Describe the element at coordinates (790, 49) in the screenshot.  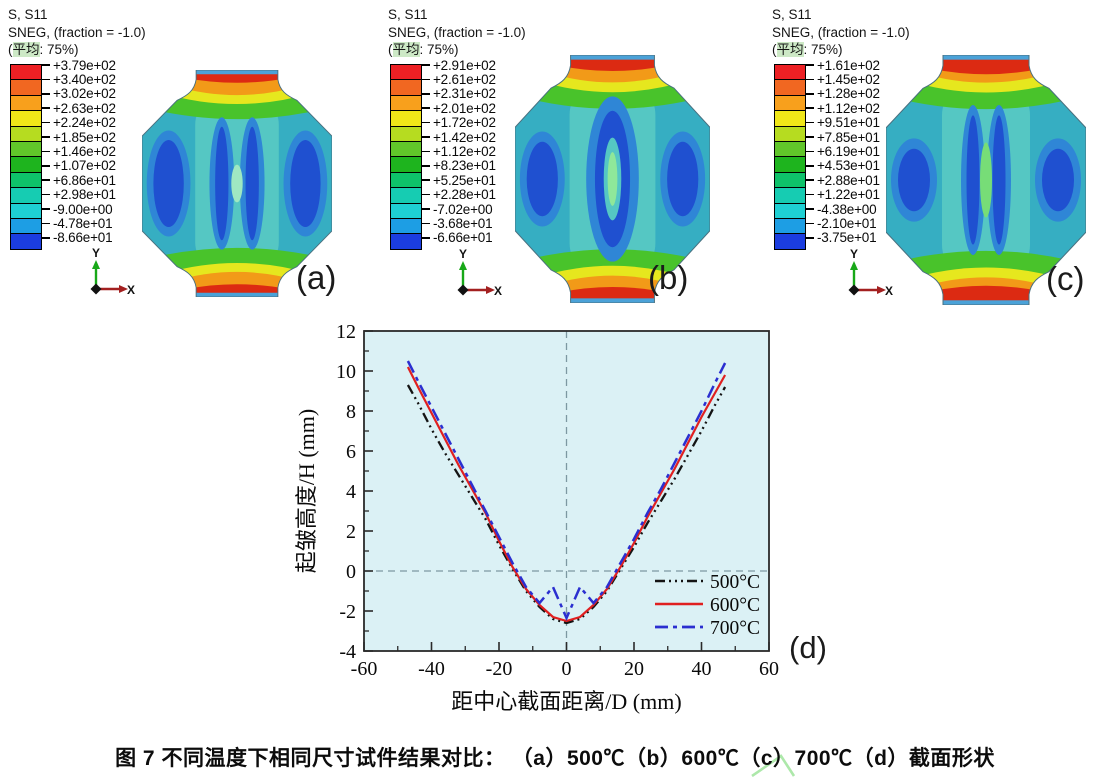
I see `avg-highlight: 平均` at that location.